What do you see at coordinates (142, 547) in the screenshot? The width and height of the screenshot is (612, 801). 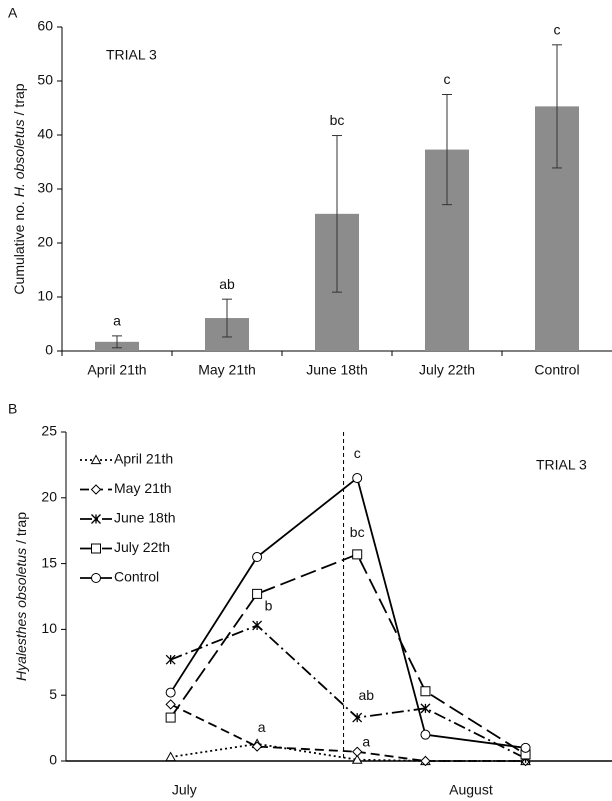 I see `legend-label: July 22th` at bounding box center [142, 547].